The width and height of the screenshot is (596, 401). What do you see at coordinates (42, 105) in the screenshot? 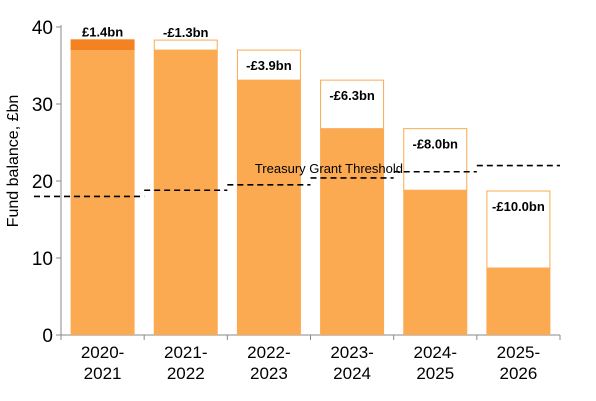
I see `y-tick-label: 30` at bounding box center [42, 105].